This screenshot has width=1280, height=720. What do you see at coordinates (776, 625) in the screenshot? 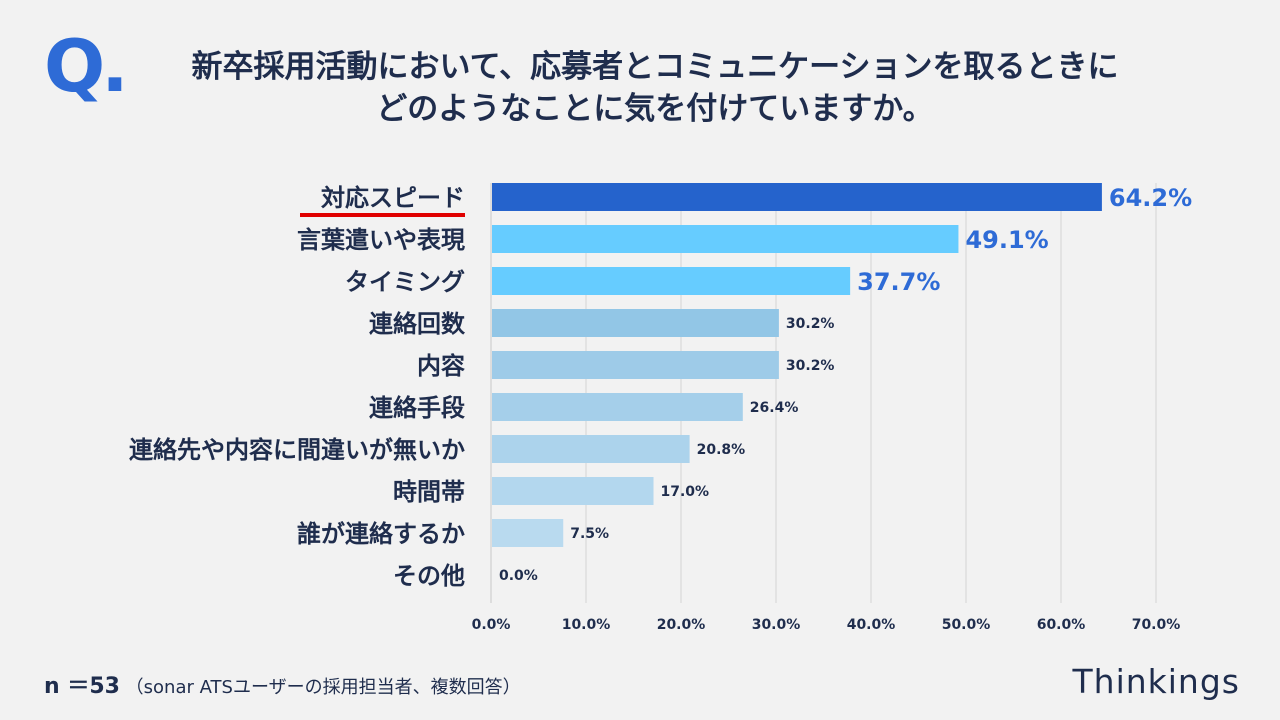
I see `x-tick-label: 30.0%` at bounding box center [776, 625].